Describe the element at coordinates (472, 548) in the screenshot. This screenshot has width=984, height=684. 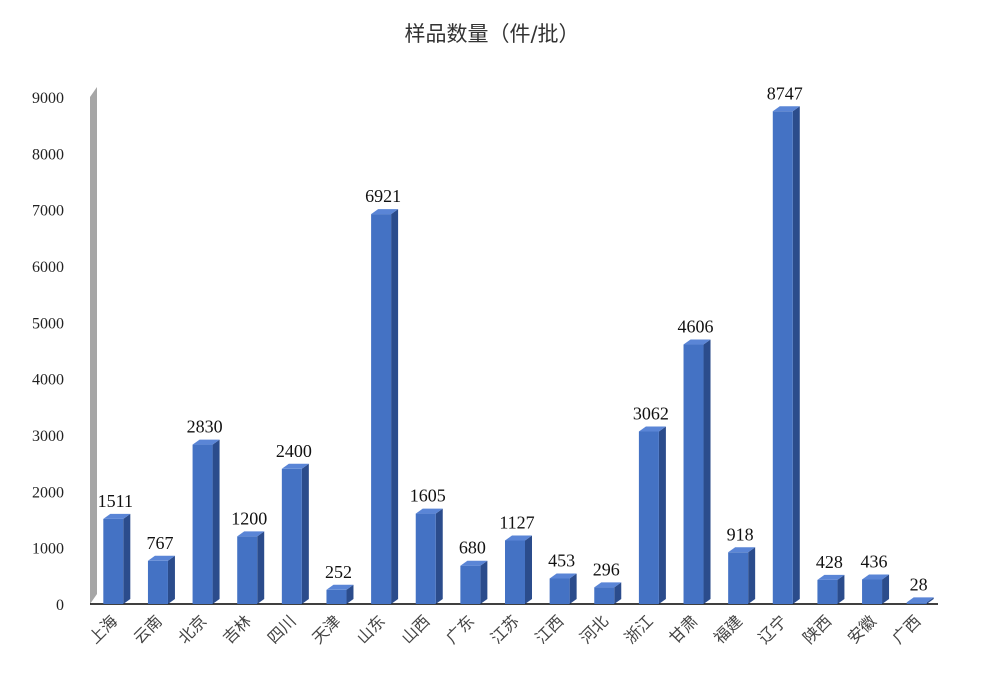
I see `data-label: 680` at that location.